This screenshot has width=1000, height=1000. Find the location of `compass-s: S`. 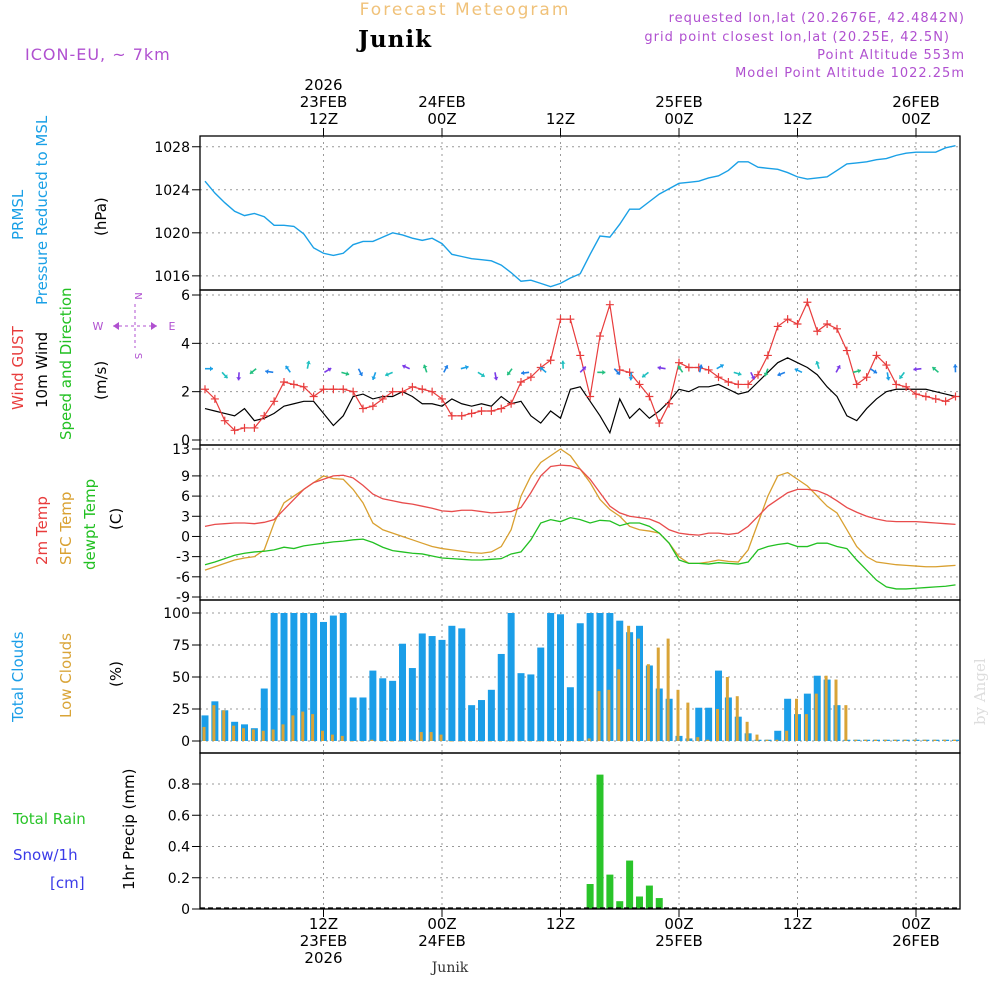

compass-s: S is located at coordinates (137, 356).